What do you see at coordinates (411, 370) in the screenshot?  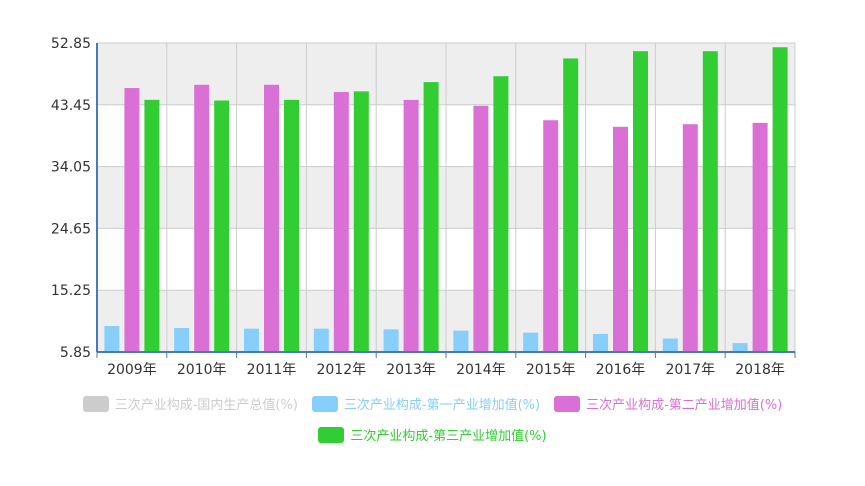 I see `x-tick-label: 2013年` at bounding box center [411, 370].